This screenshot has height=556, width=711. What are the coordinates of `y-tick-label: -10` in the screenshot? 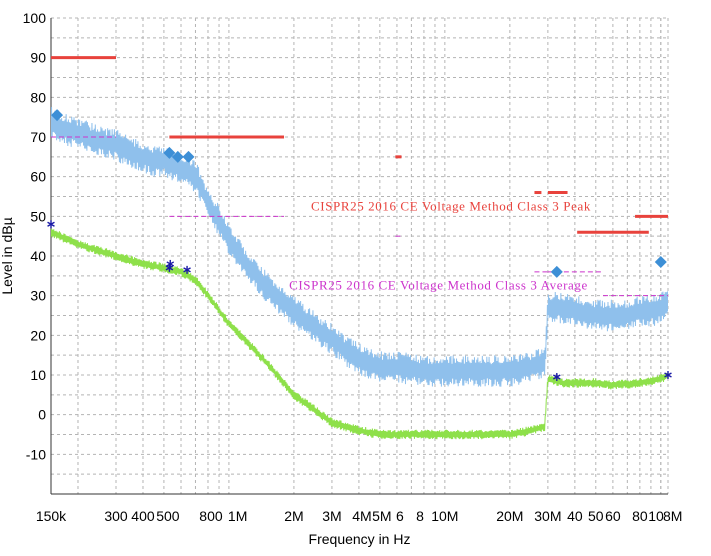 It's located at (36, 454).